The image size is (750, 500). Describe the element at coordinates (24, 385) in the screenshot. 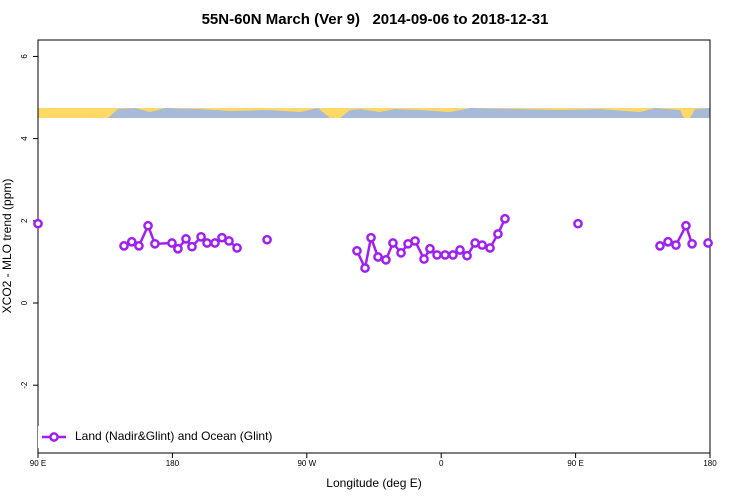

I see `y-tick-label: -2` at that location.